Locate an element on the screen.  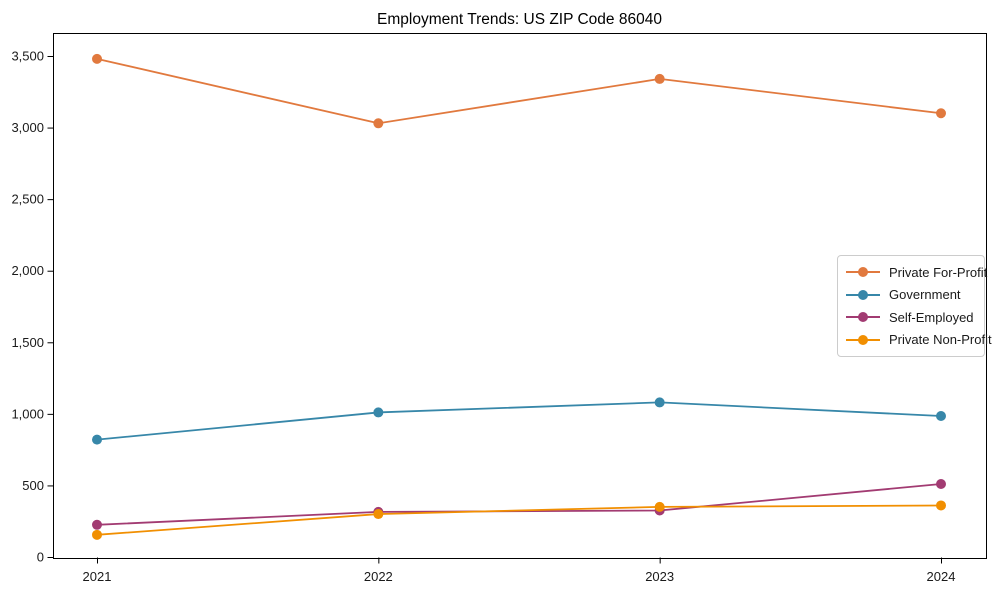
chart-title: Employment Trends: US ZIP Code 86040 is located at coordinates (519, 19).